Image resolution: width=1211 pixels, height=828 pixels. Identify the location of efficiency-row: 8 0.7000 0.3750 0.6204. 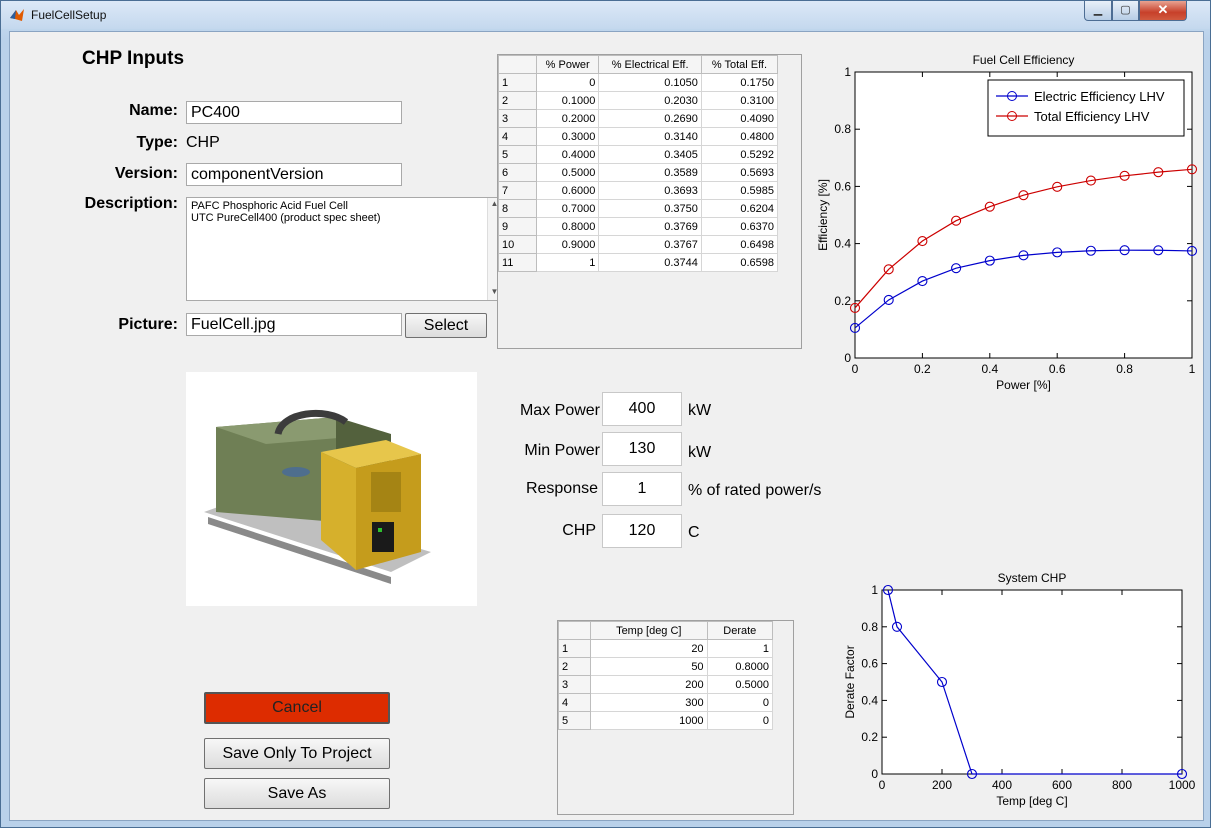
(638, 208).